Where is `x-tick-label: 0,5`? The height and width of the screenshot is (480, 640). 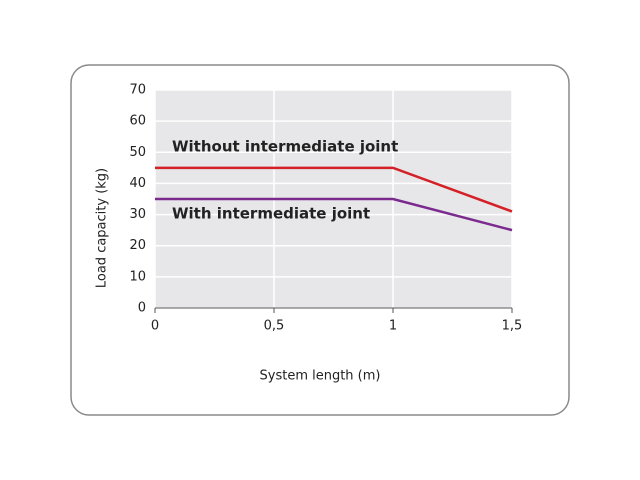
x-tick-label: 0,5 is located at coordinates (274, 326).